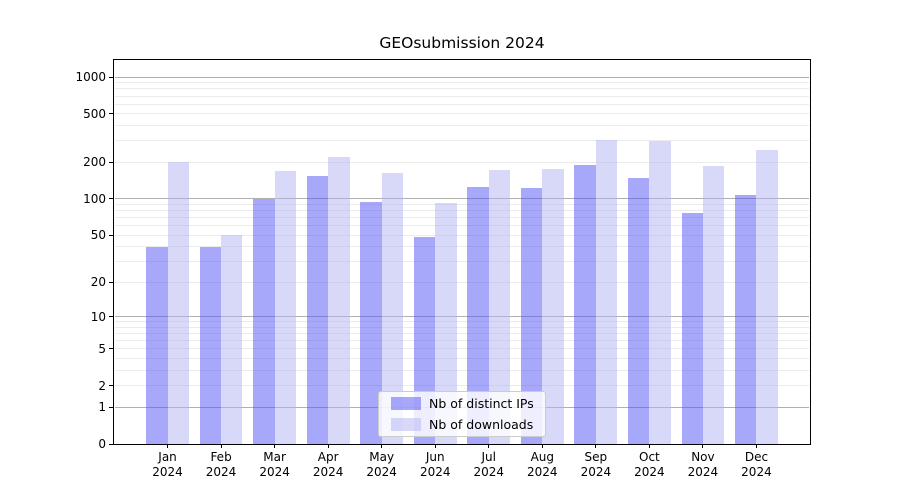 Image resolution: width=900 pixels, height=500 pixels. Describe the element at coordinates (98, 235) in the screenshot. I see `y-tick-label: 50` at that location.